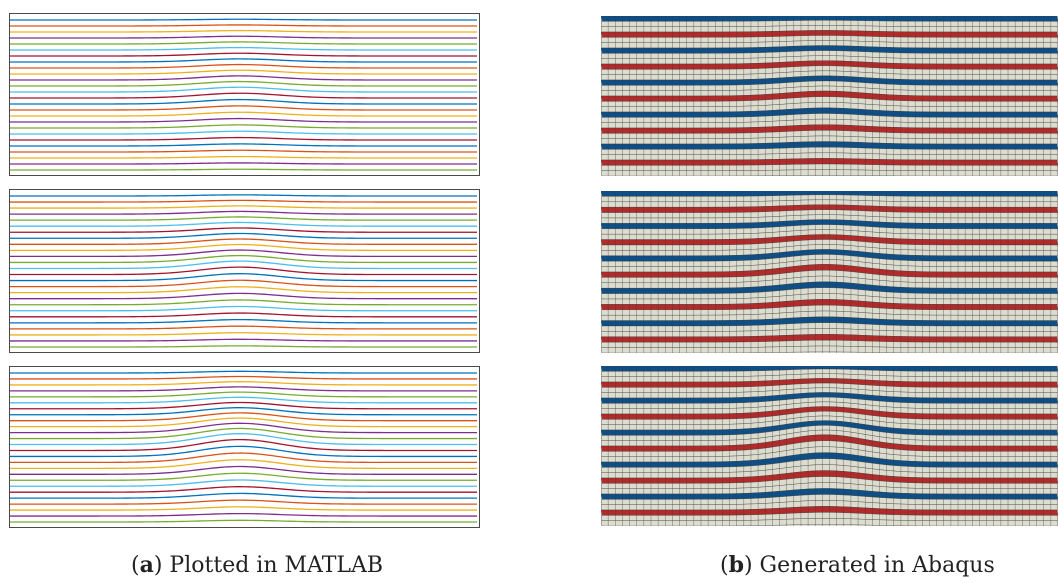  I want to click on abaqus-mesh-2-svg, so click(829, 272).